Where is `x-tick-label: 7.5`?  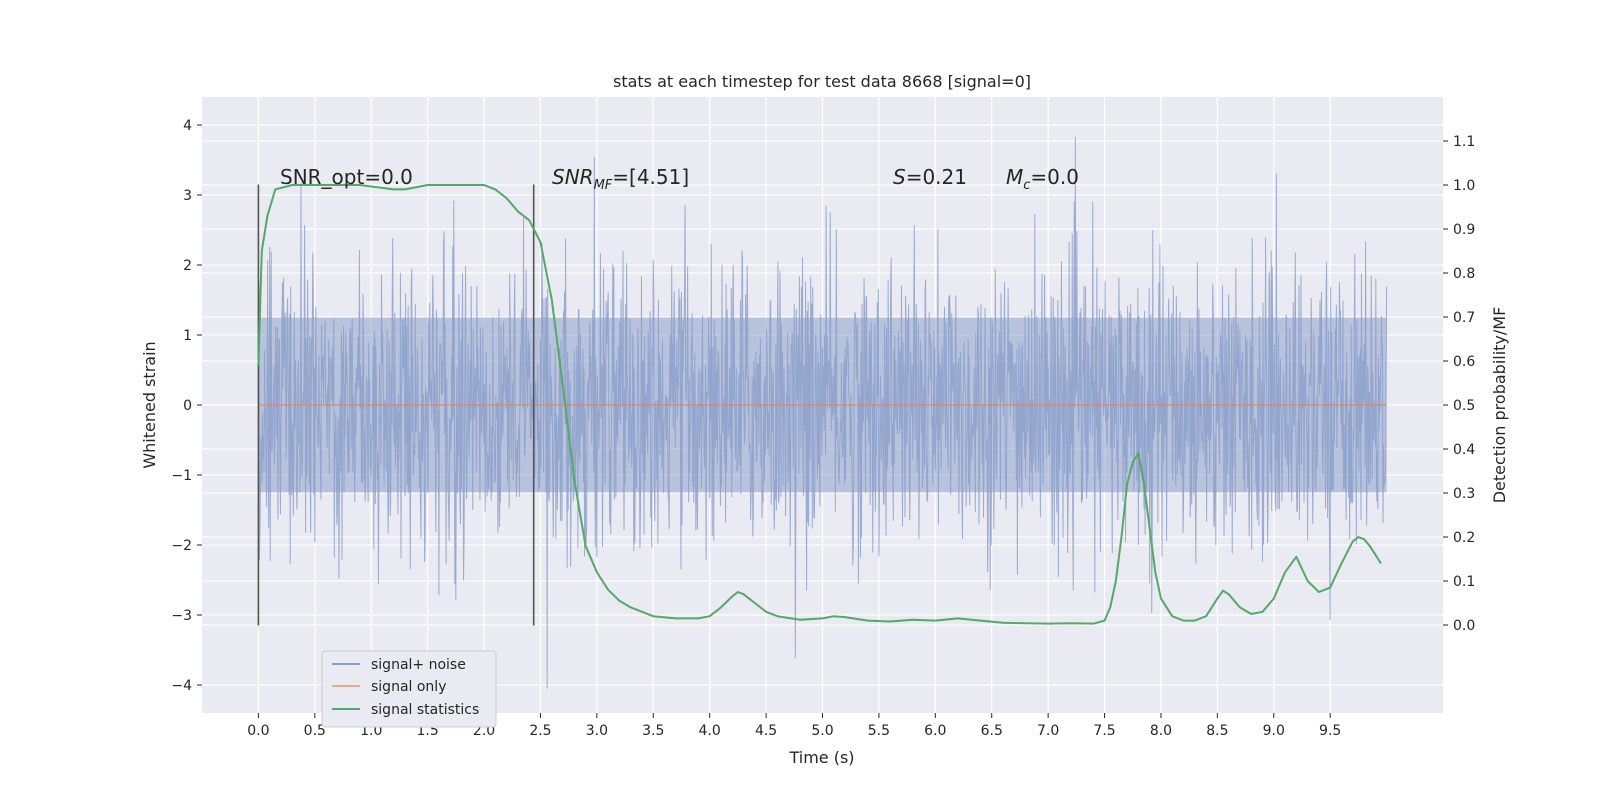 x-tick-label: 7.5 is located at coordinates (1104, 731).